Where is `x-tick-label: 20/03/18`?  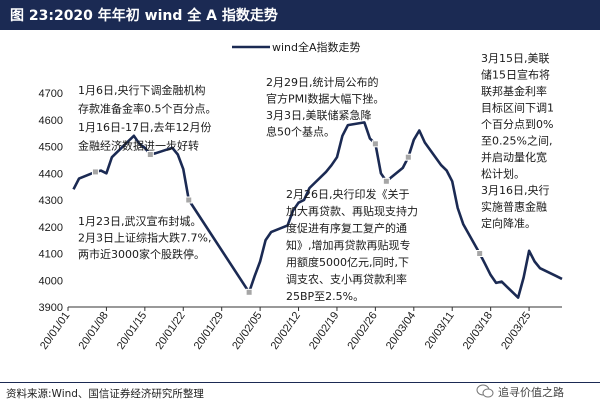 x-tick-label: 20/03/18 is located at coordinates (478, 331).